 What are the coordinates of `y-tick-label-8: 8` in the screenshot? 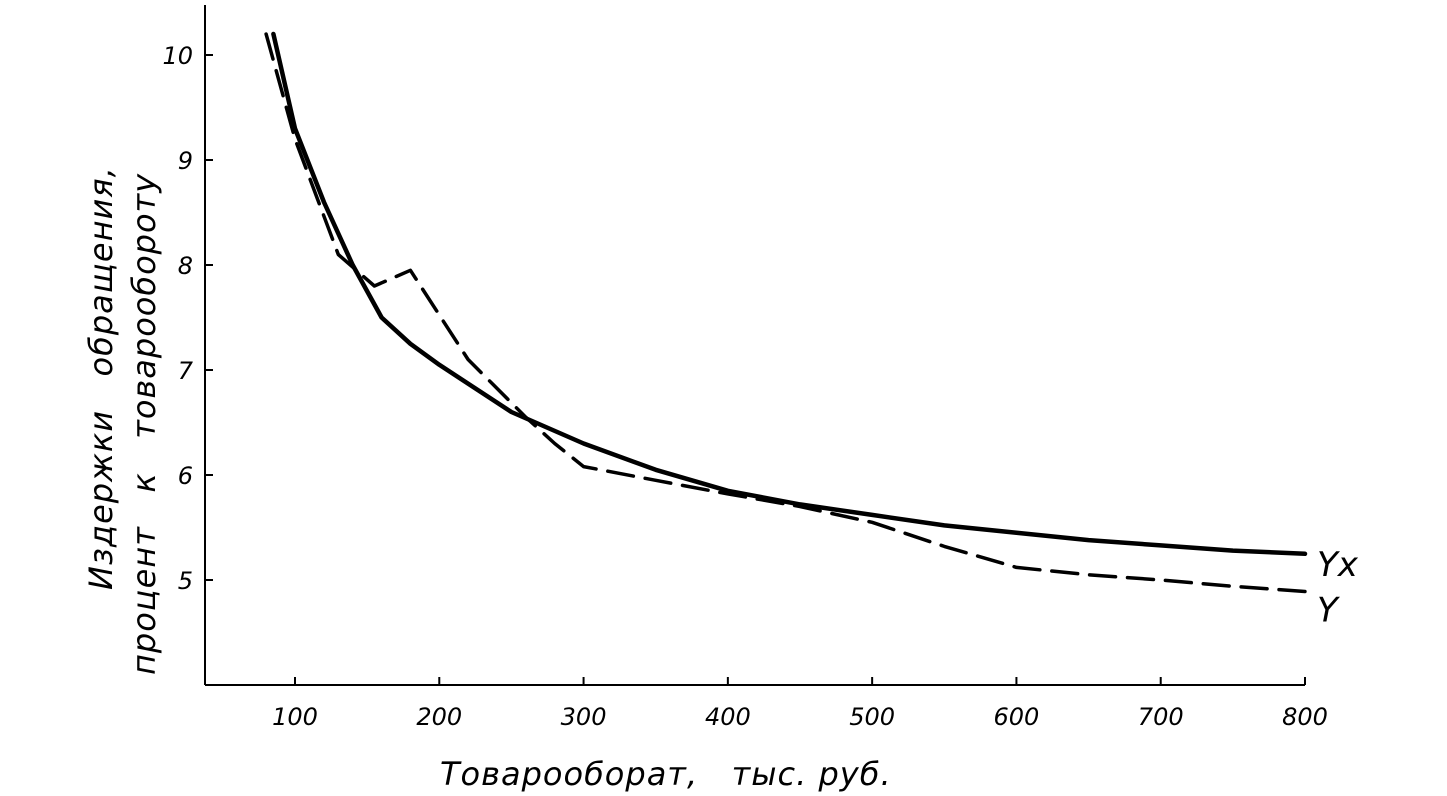 It's located at (185, 266).